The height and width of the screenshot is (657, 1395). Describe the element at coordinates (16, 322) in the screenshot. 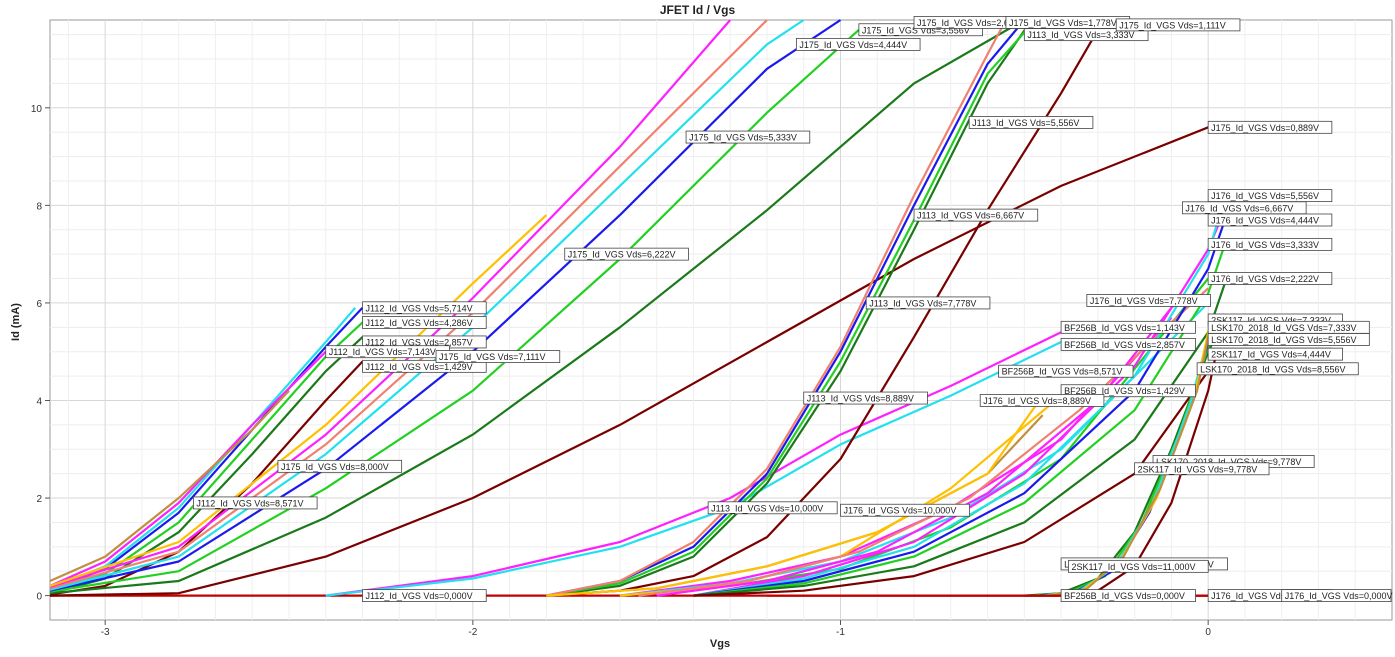

I see `y-axis-title: Id (mA)` at that location.